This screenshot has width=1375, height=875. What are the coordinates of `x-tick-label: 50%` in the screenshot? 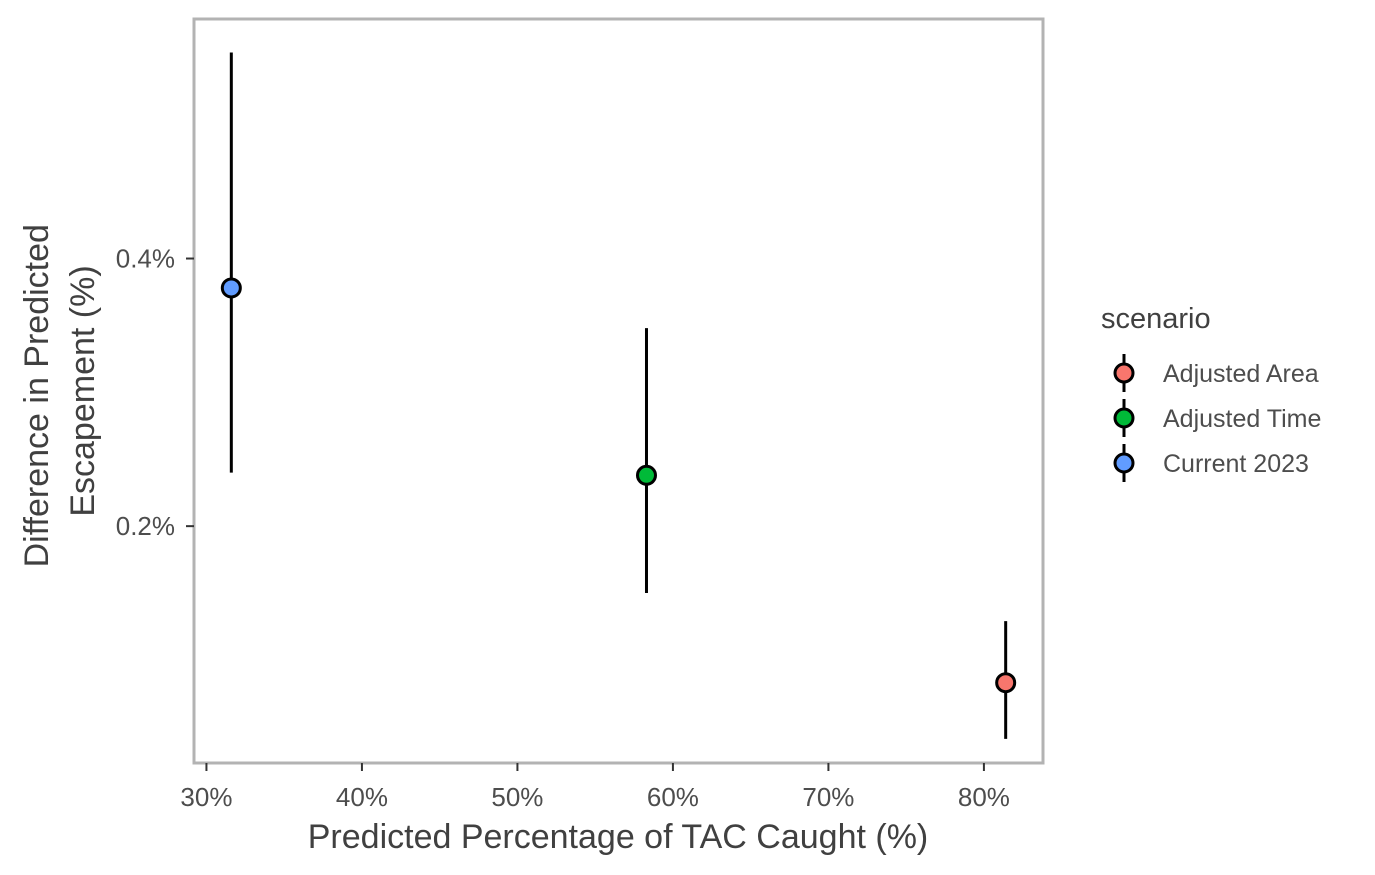 It's located at (517, 797).